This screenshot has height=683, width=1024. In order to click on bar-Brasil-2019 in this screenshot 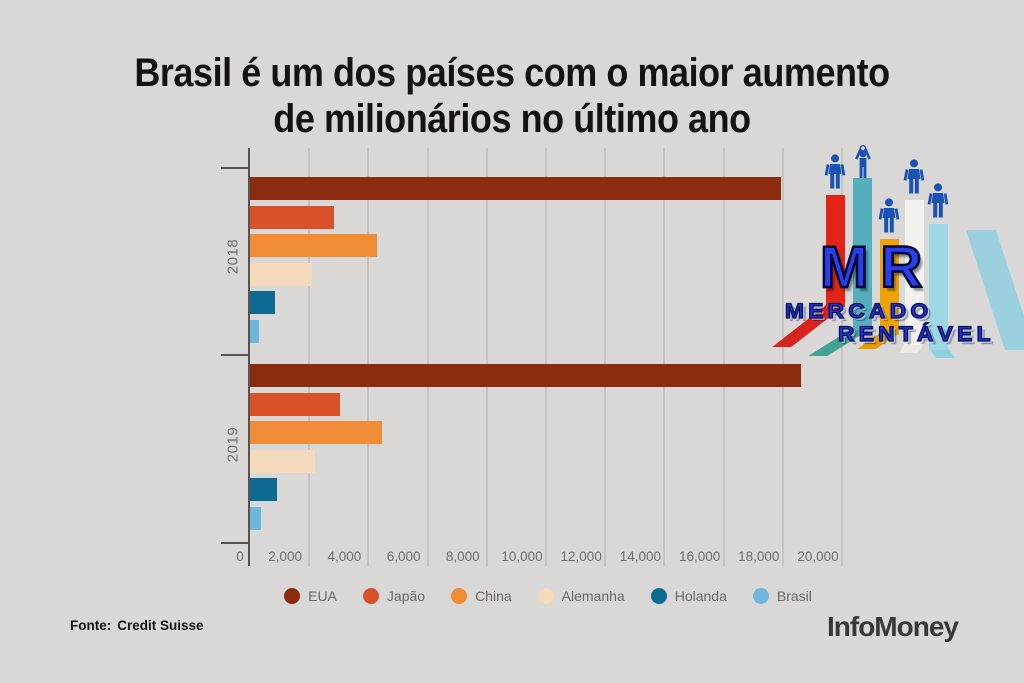, I will do `click(255, 518)`.